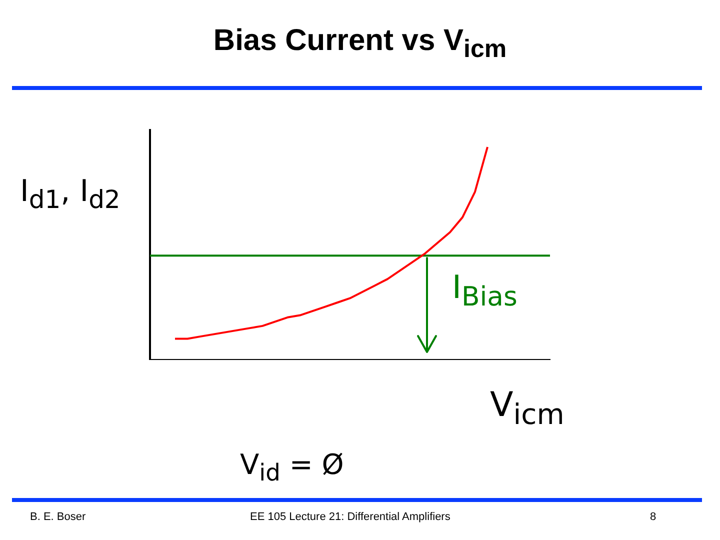  I want to click on y-axis-title: I$_{d1}$, I$_{d2}$, so click(71, 194).